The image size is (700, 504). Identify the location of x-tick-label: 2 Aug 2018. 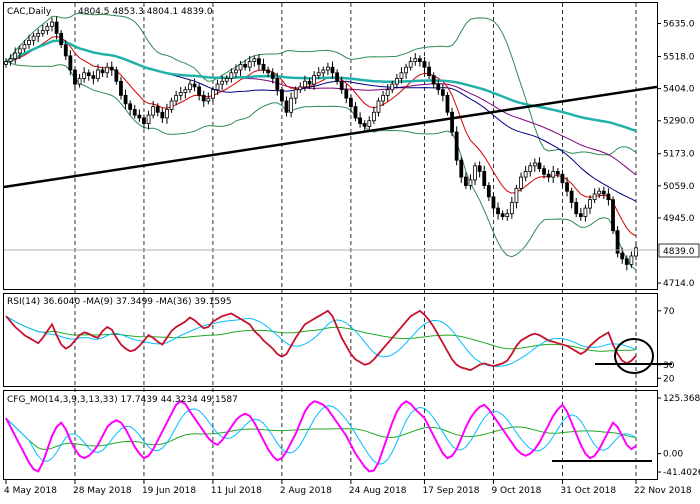
(306, 491).